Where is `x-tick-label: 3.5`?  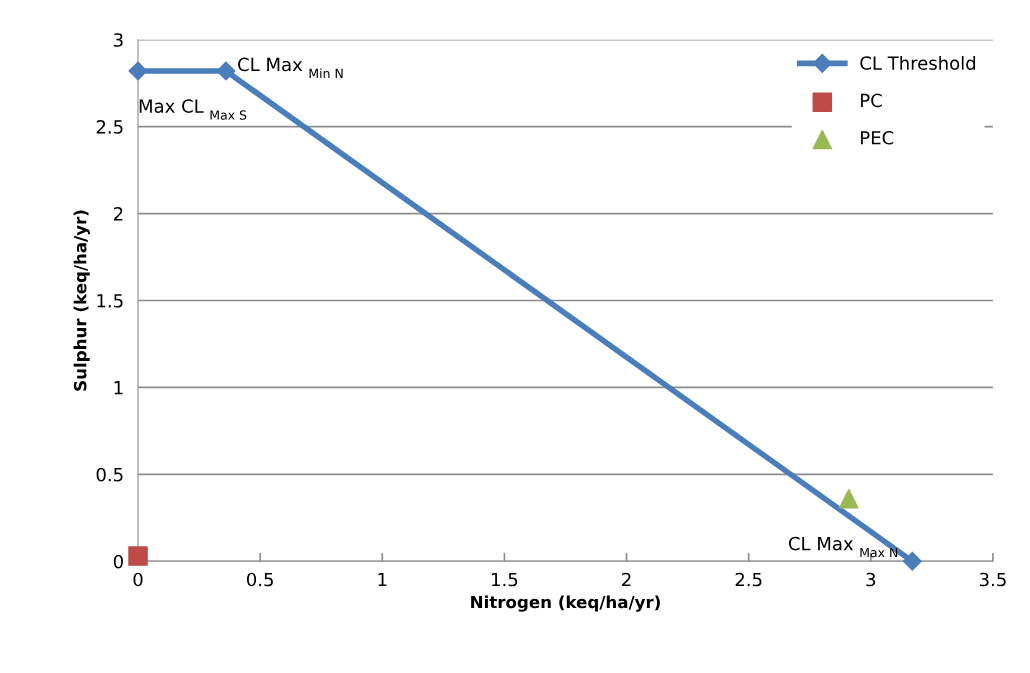
x-tick-label: 3.5 is located at coordinates (992, 579).